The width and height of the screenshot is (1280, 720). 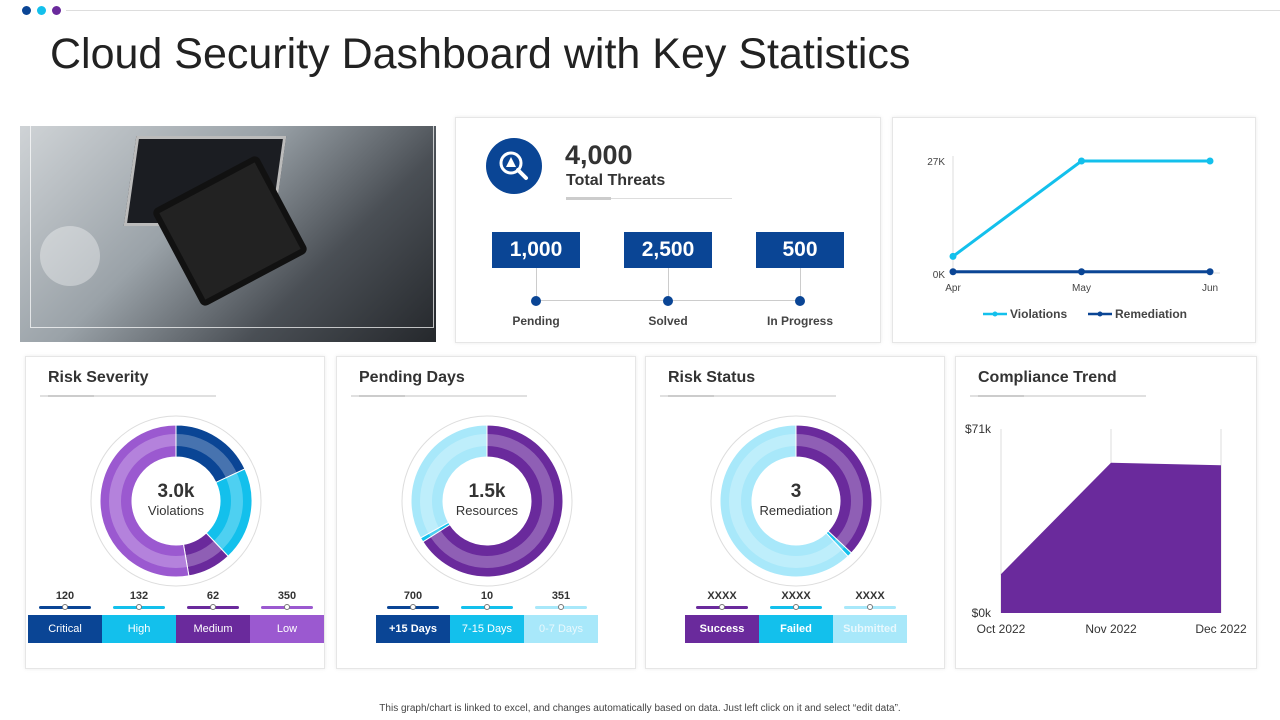 What do you see at coordinates (487, 596) in the screenshot?
I see `legend-value: 10` at bounding box center [487, 596].